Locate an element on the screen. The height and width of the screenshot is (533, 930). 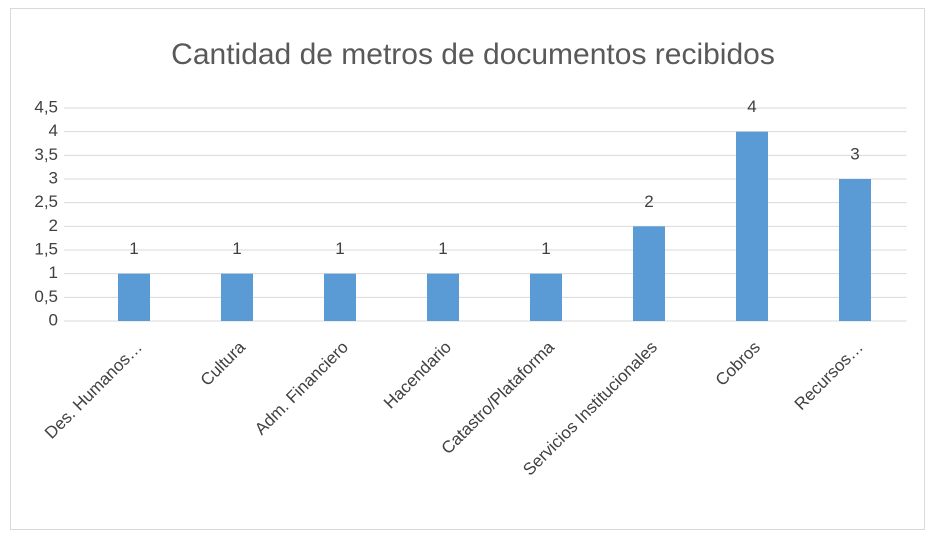
y-tick-label: 2,5 is located at coordinates (46, 201).